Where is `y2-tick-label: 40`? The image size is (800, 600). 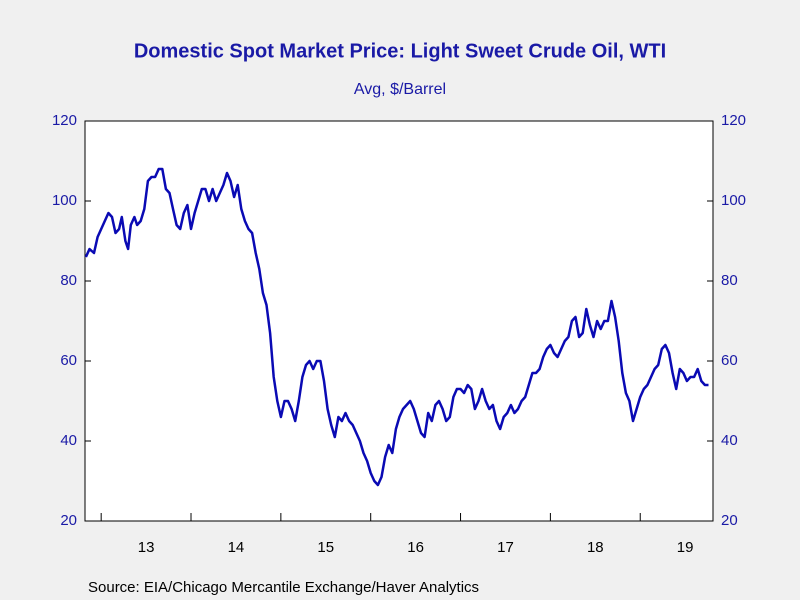
y2-tick-label: 40 is located at coordinates (729, 440).